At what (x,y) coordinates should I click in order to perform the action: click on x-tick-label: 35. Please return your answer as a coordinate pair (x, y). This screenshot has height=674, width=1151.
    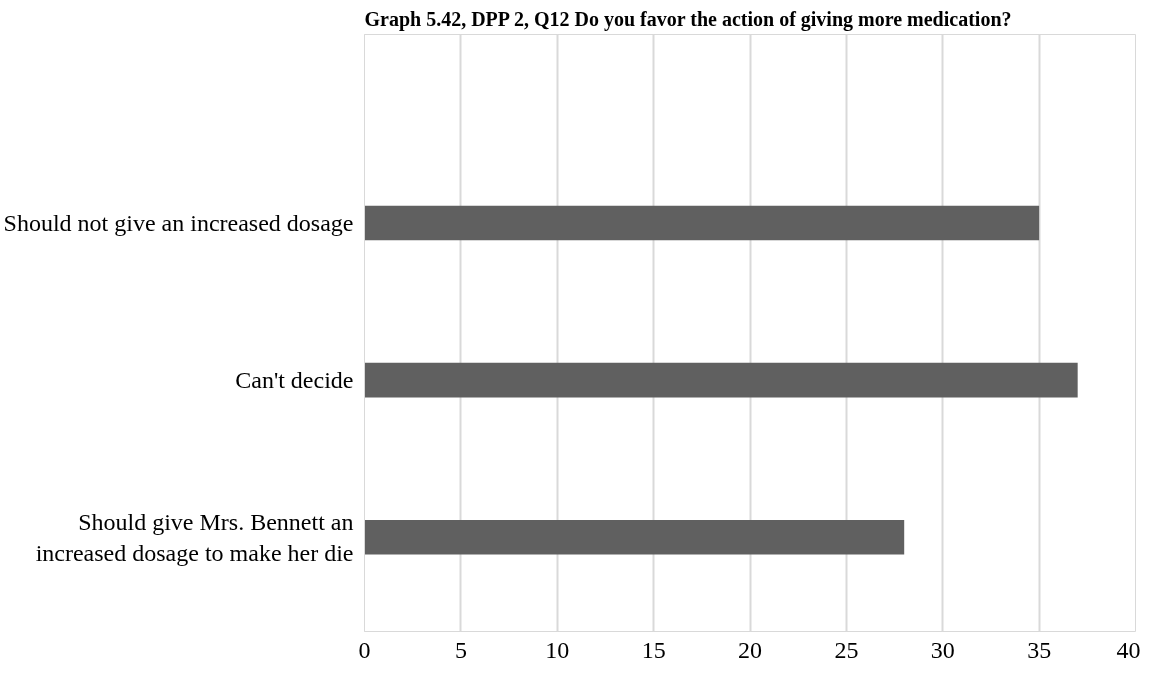
    Looking at the image, I should click on (1039, 649).